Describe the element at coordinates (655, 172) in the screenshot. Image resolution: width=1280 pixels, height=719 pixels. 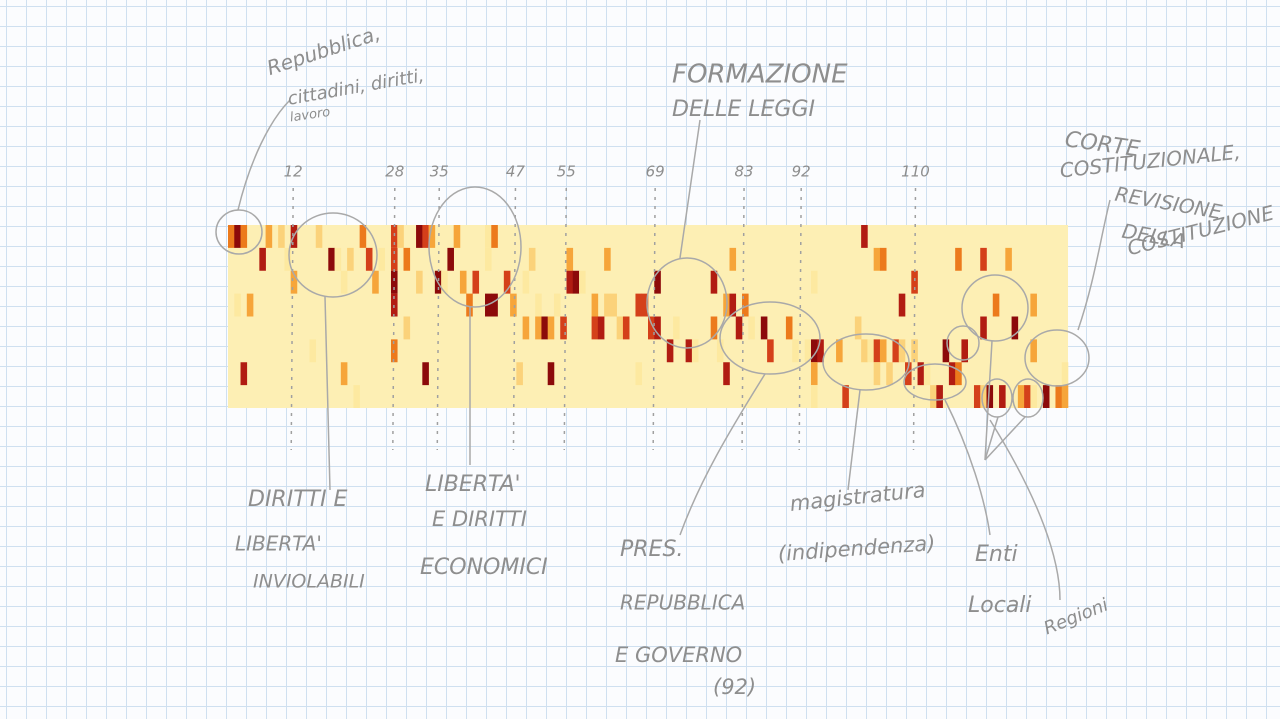
I see `tick-label: 69` at that location.